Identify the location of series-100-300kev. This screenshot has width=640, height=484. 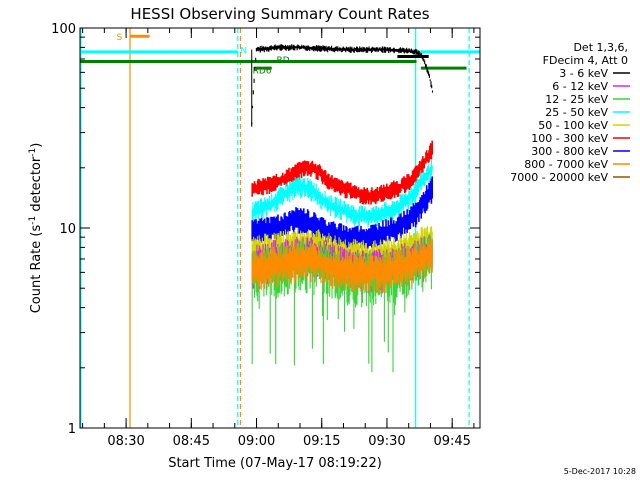
(342, 172).